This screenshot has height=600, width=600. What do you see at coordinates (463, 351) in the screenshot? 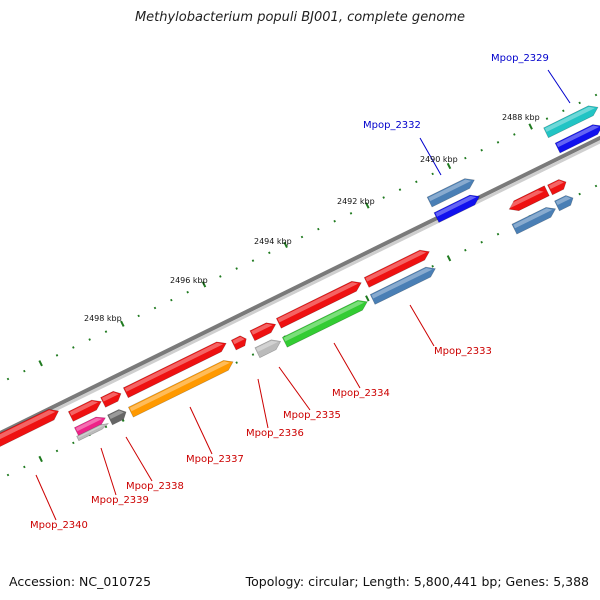
I see `gene-label: Mpop_2333` at bounding box center [463, 351].